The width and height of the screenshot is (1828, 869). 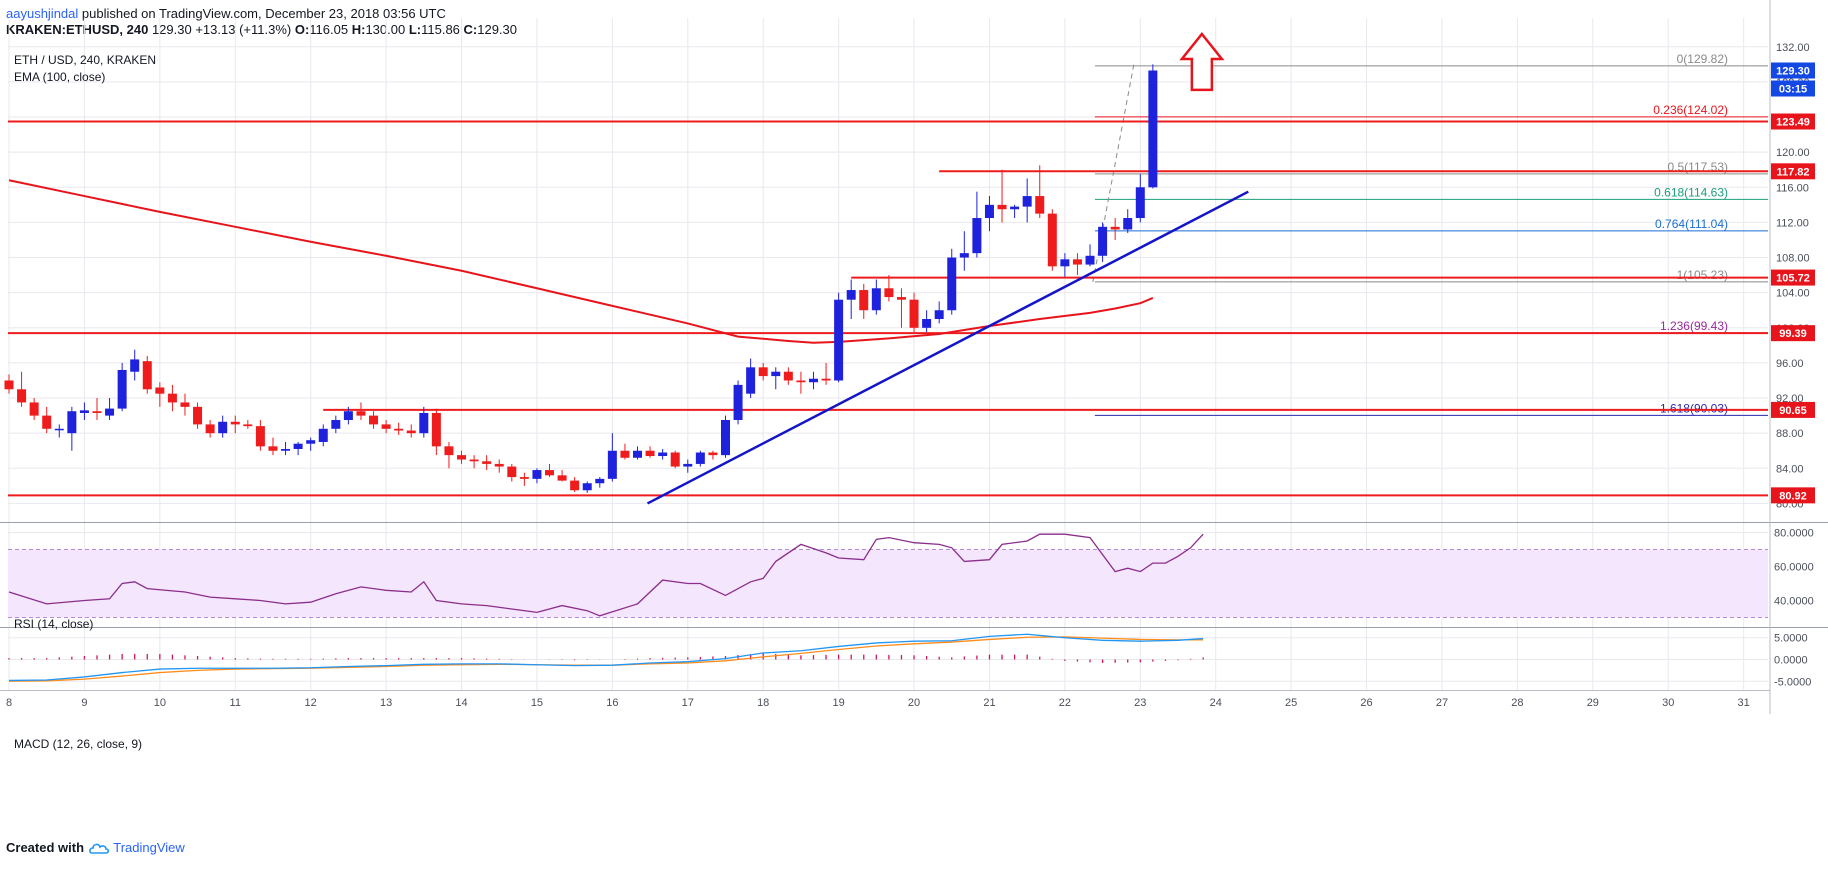 What do you see at coordinates (386, 703) in the screenshot?
I see `time-tick-label: 13` at bounding box center [386, 703].